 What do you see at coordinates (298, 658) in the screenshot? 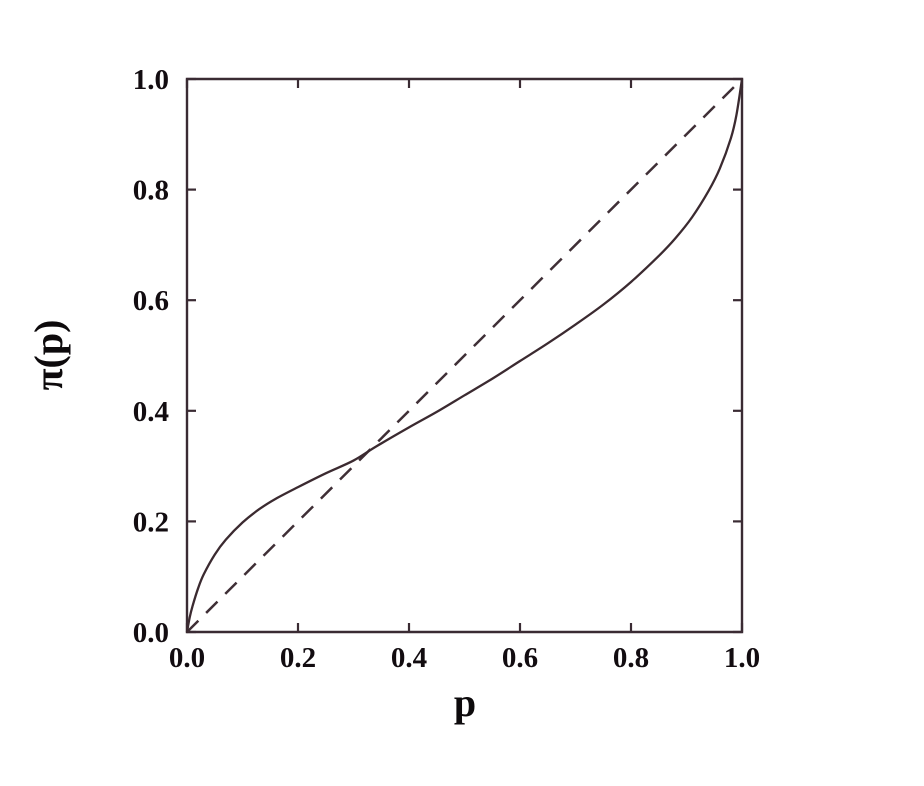
I see `x-tick-label: 0.2` at bounding box center [298, 658].